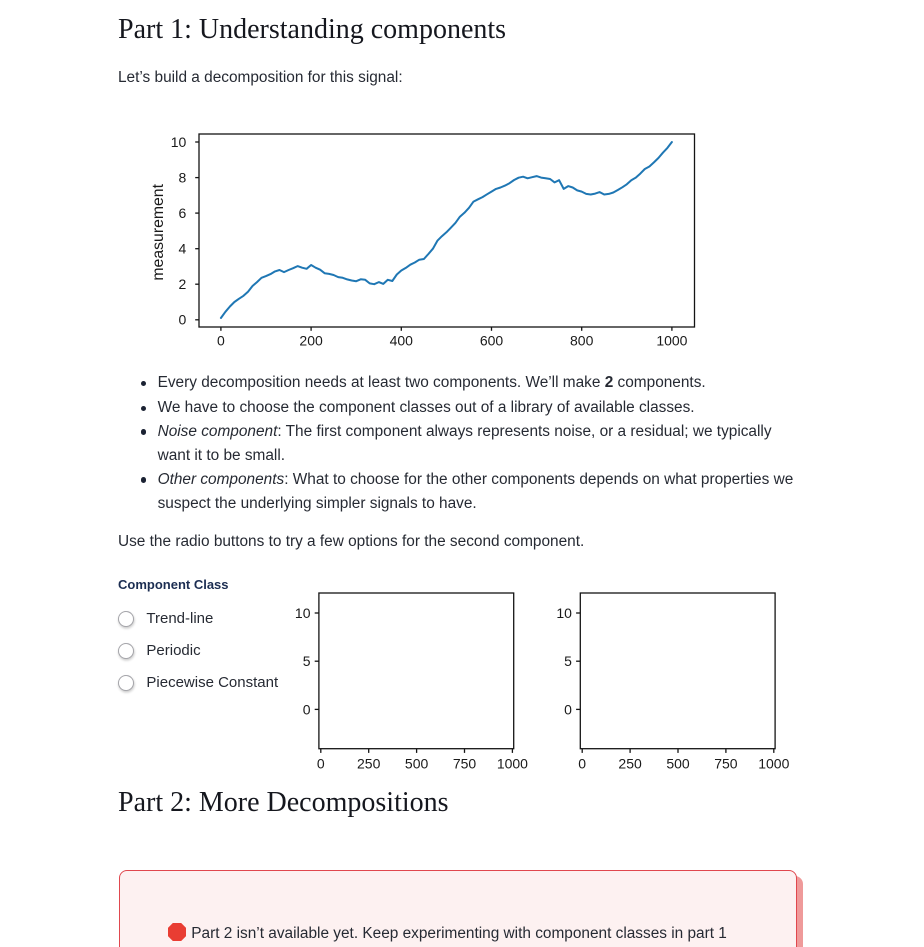 The height and width of the screenshot is (947, 924). I want to click on svg-text: 200, so click(311, 341).